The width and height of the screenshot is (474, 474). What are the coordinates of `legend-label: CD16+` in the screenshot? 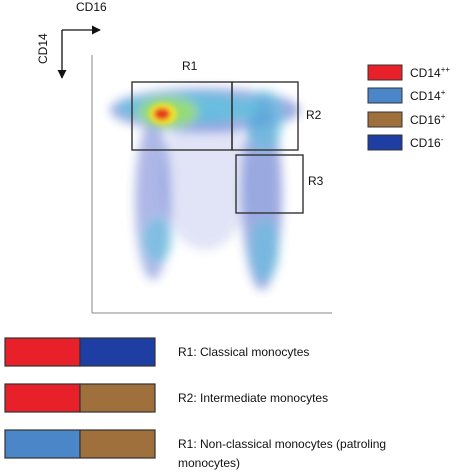 It's located at (428, 119).